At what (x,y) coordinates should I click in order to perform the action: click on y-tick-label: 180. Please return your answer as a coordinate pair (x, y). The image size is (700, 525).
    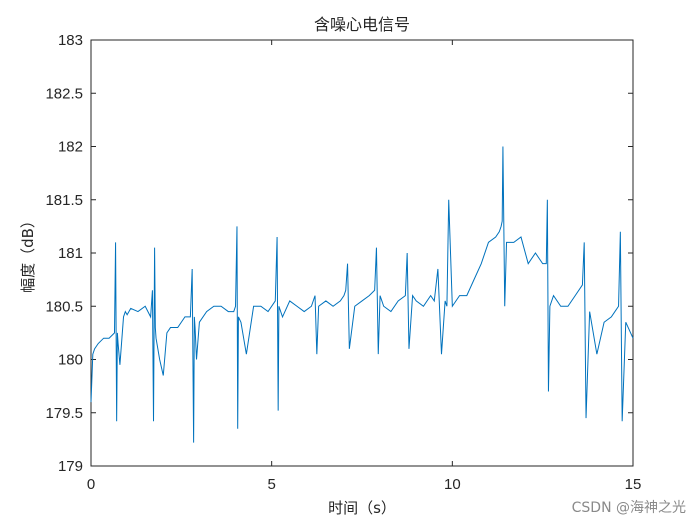
    Looking at the image, I should click on (70, 360).